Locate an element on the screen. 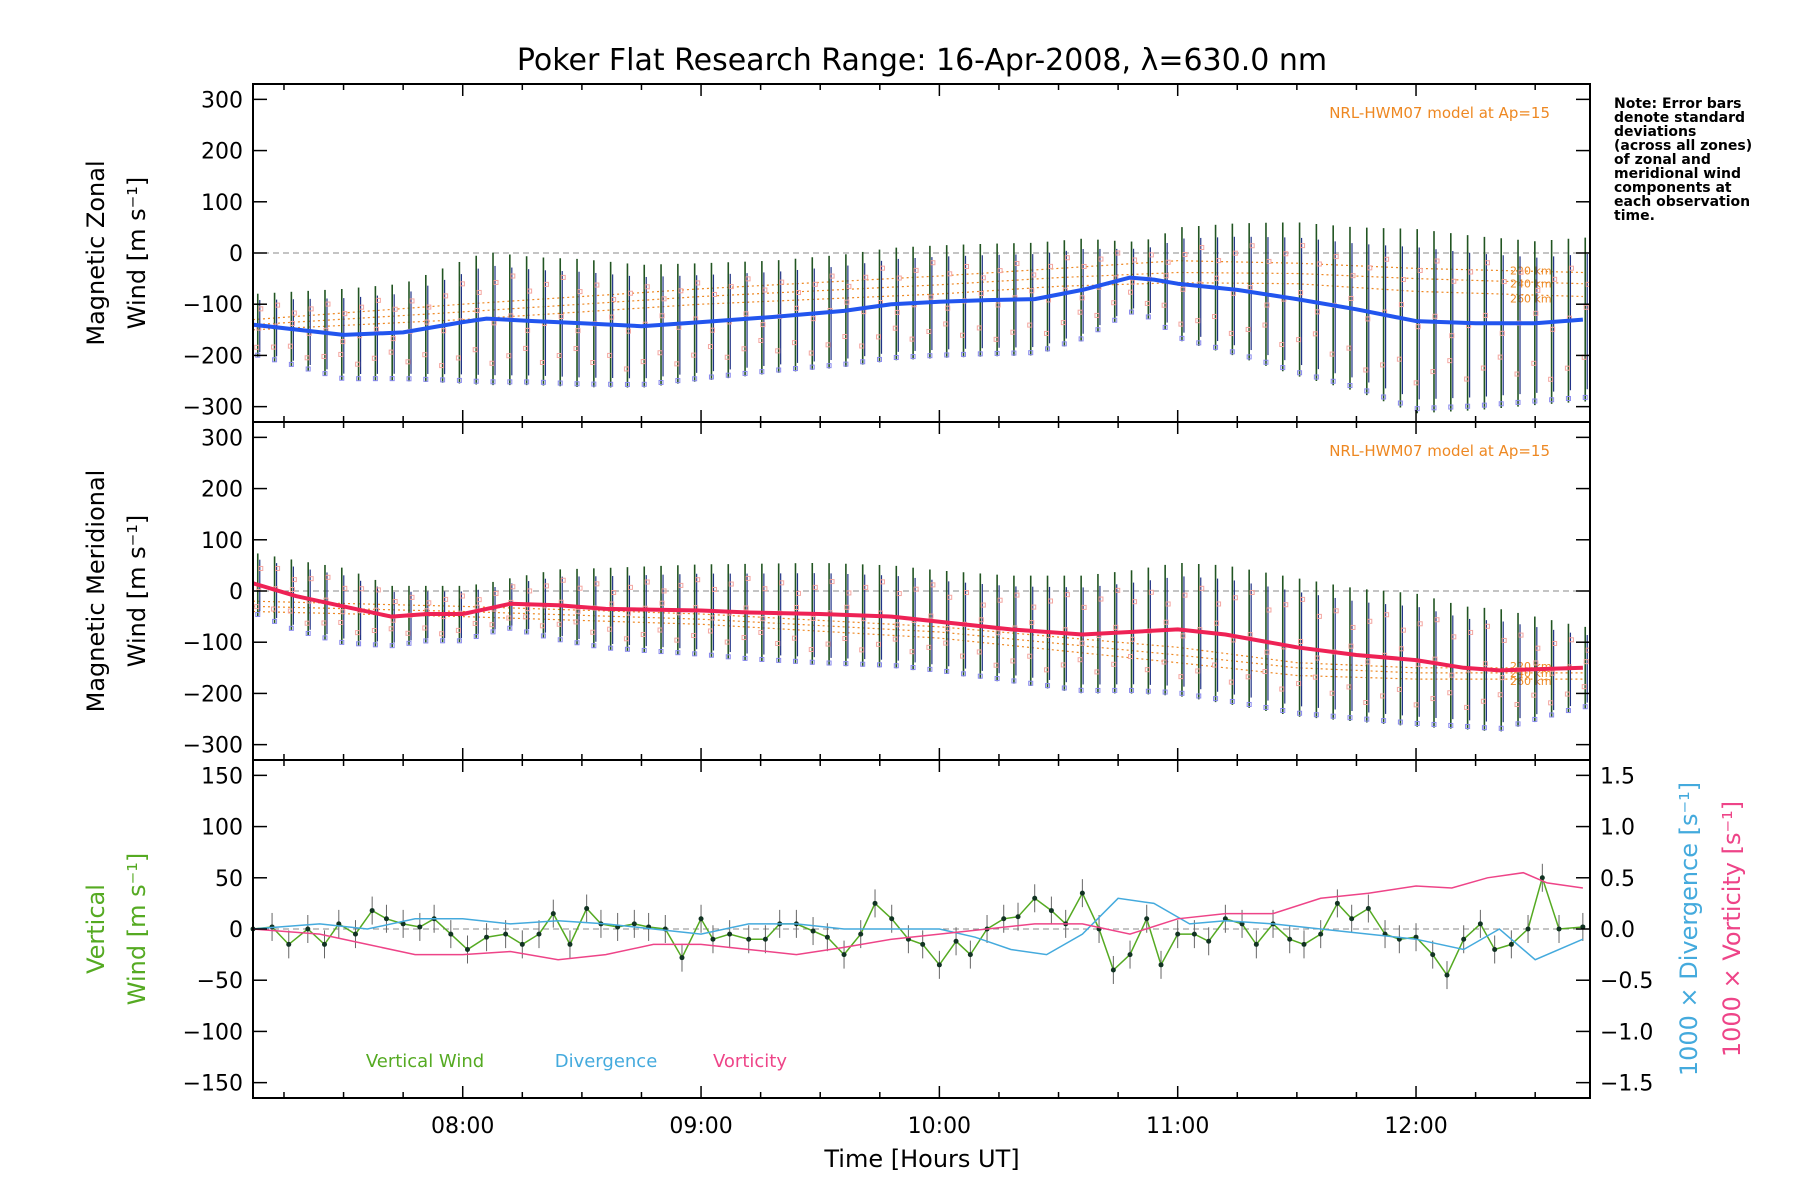 This screenshot has height=1200, width=1800. vertical-ylabel-line1: Vertical is located at coordinates (96, 929).